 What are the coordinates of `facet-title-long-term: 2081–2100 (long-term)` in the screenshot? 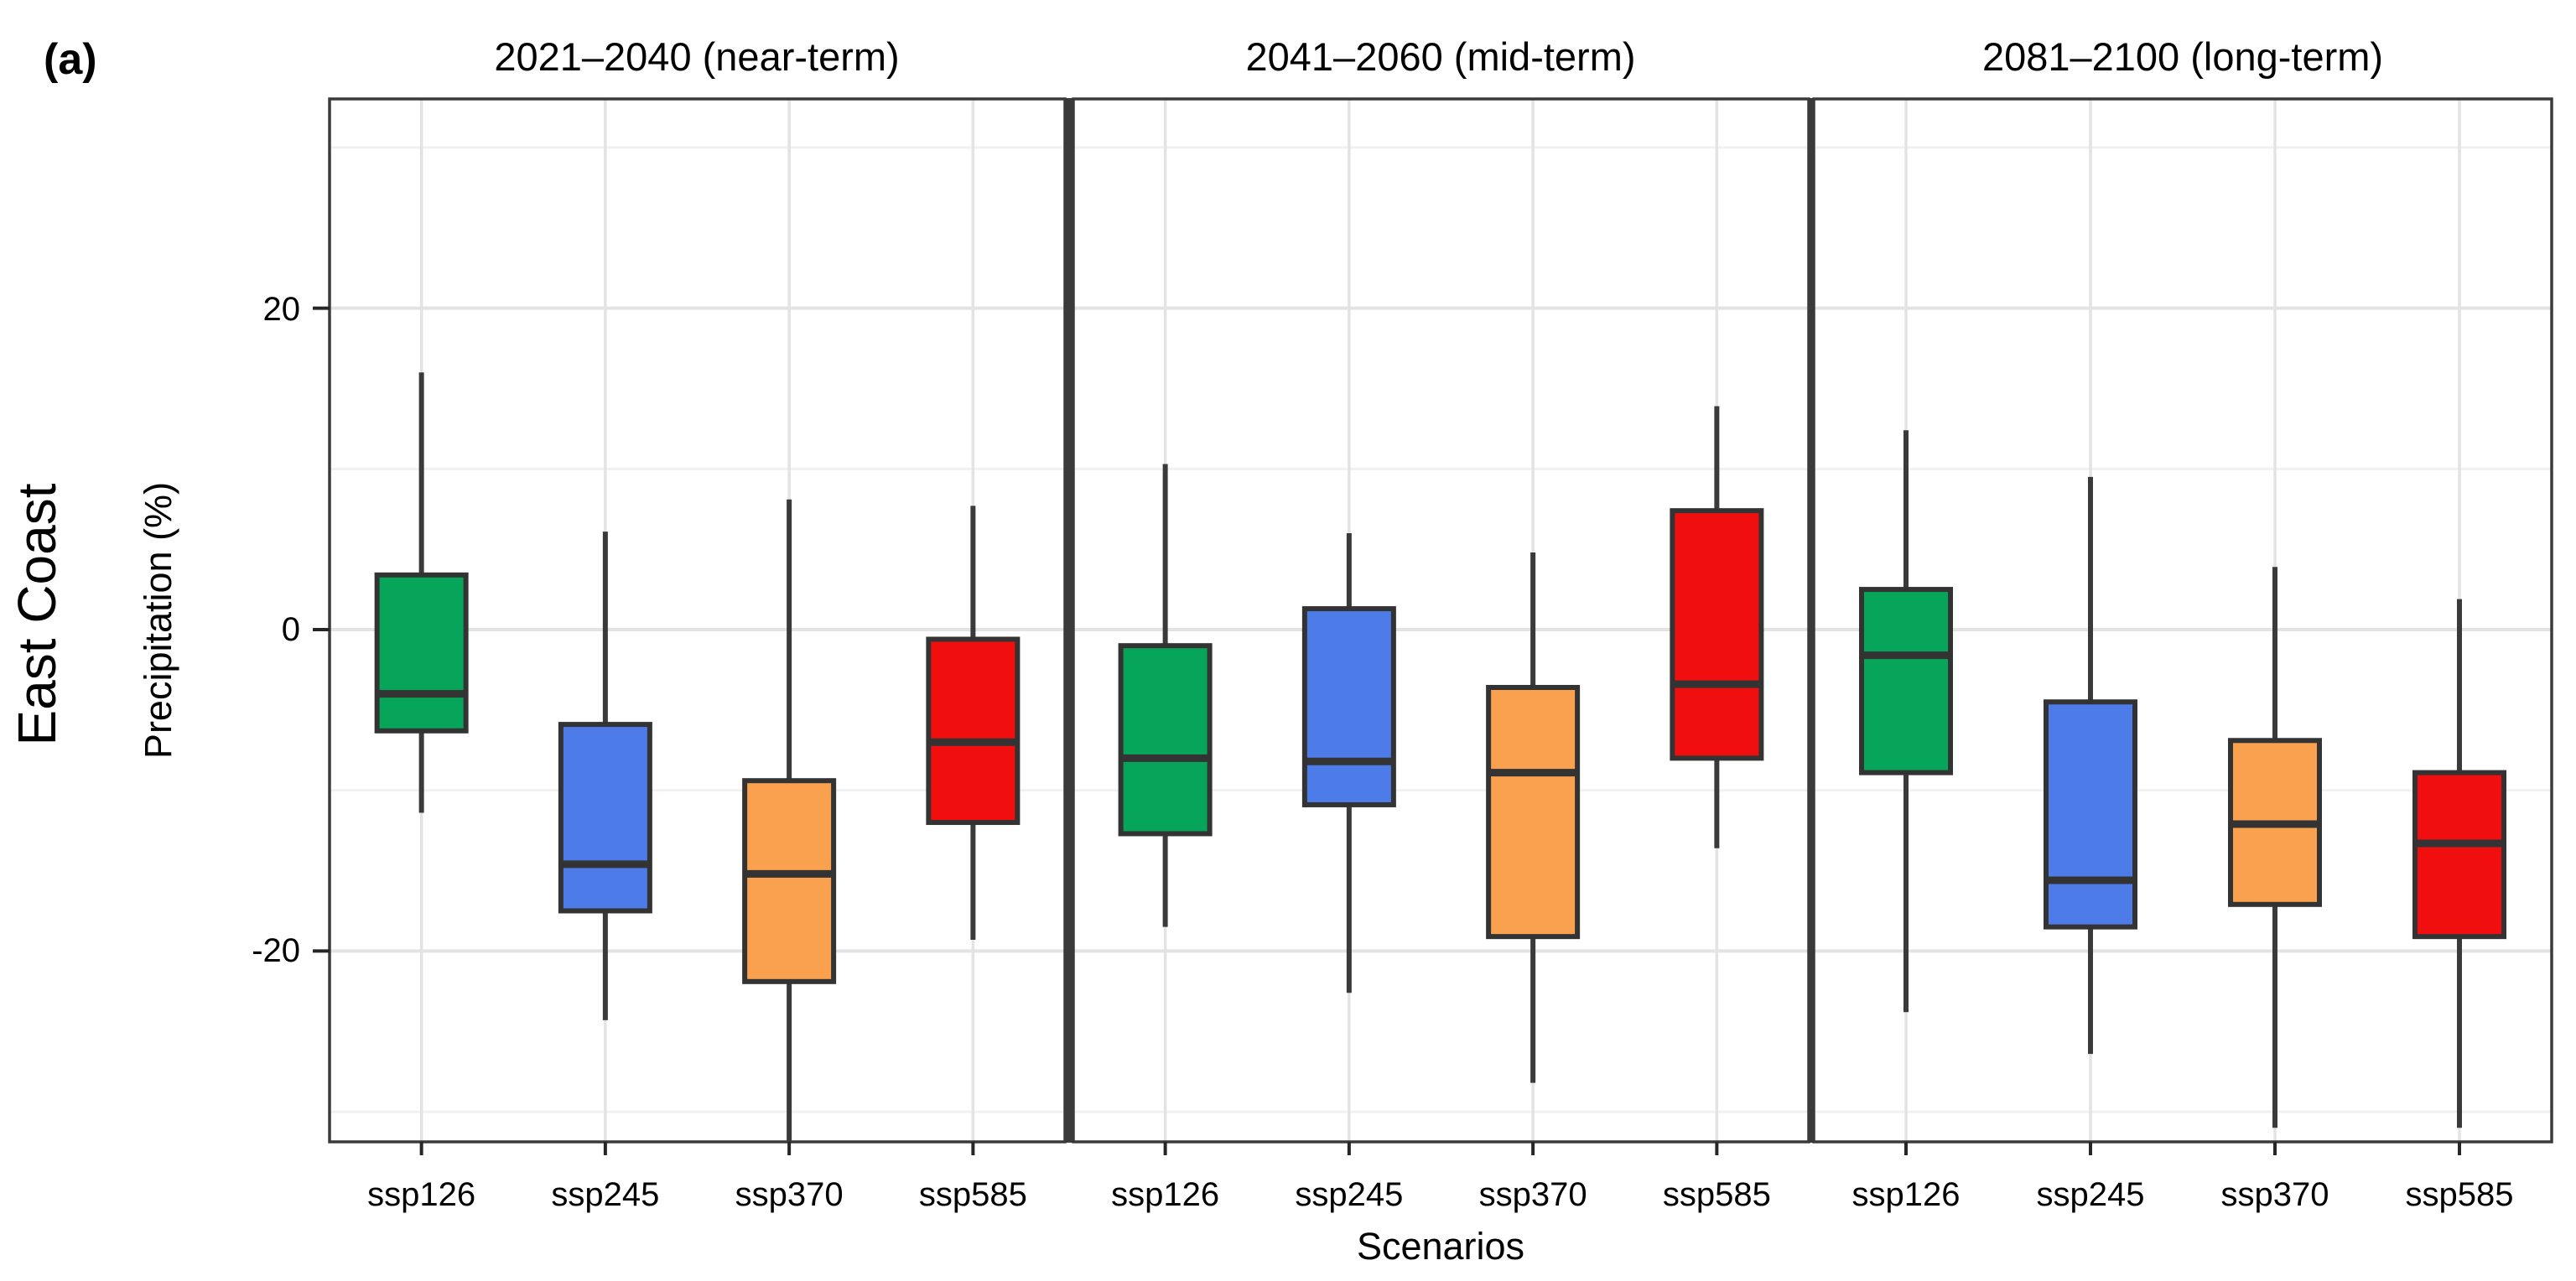 It's located at (2182, 56).